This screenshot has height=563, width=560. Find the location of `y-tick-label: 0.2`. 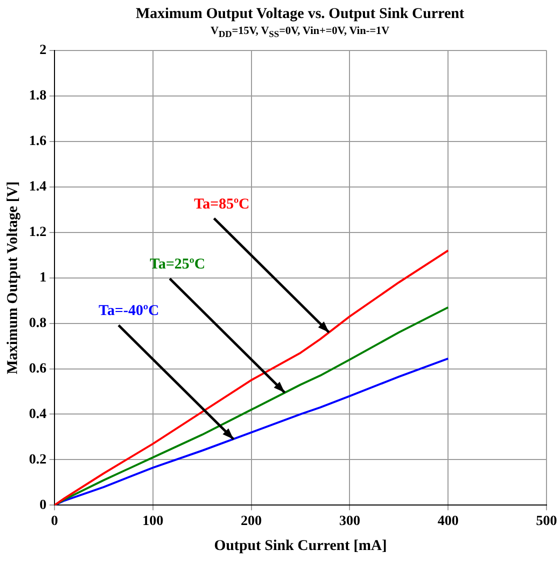

y-tick-label: 0.2 is located at coordinates (37, 460).